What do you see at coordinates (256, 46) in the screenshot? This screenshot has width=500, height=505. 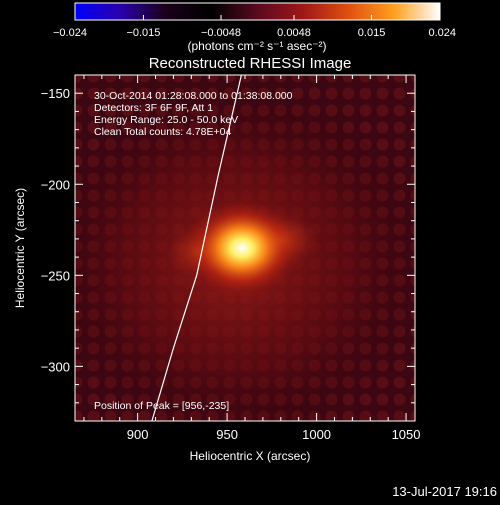 I see `colorbar-units-label: (photons cm⁻² s⁻¹ asec⁻²)` at bounding box center [256, 46].